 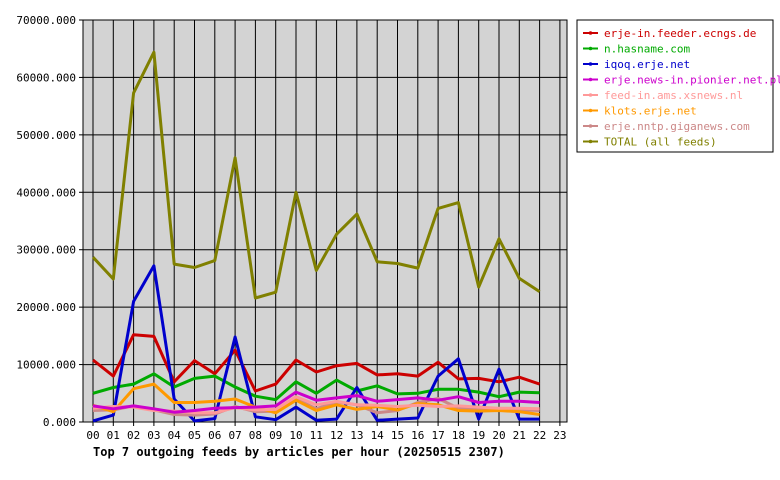 I want to click on x-tick-label: 02, so click(x=133, y=435).